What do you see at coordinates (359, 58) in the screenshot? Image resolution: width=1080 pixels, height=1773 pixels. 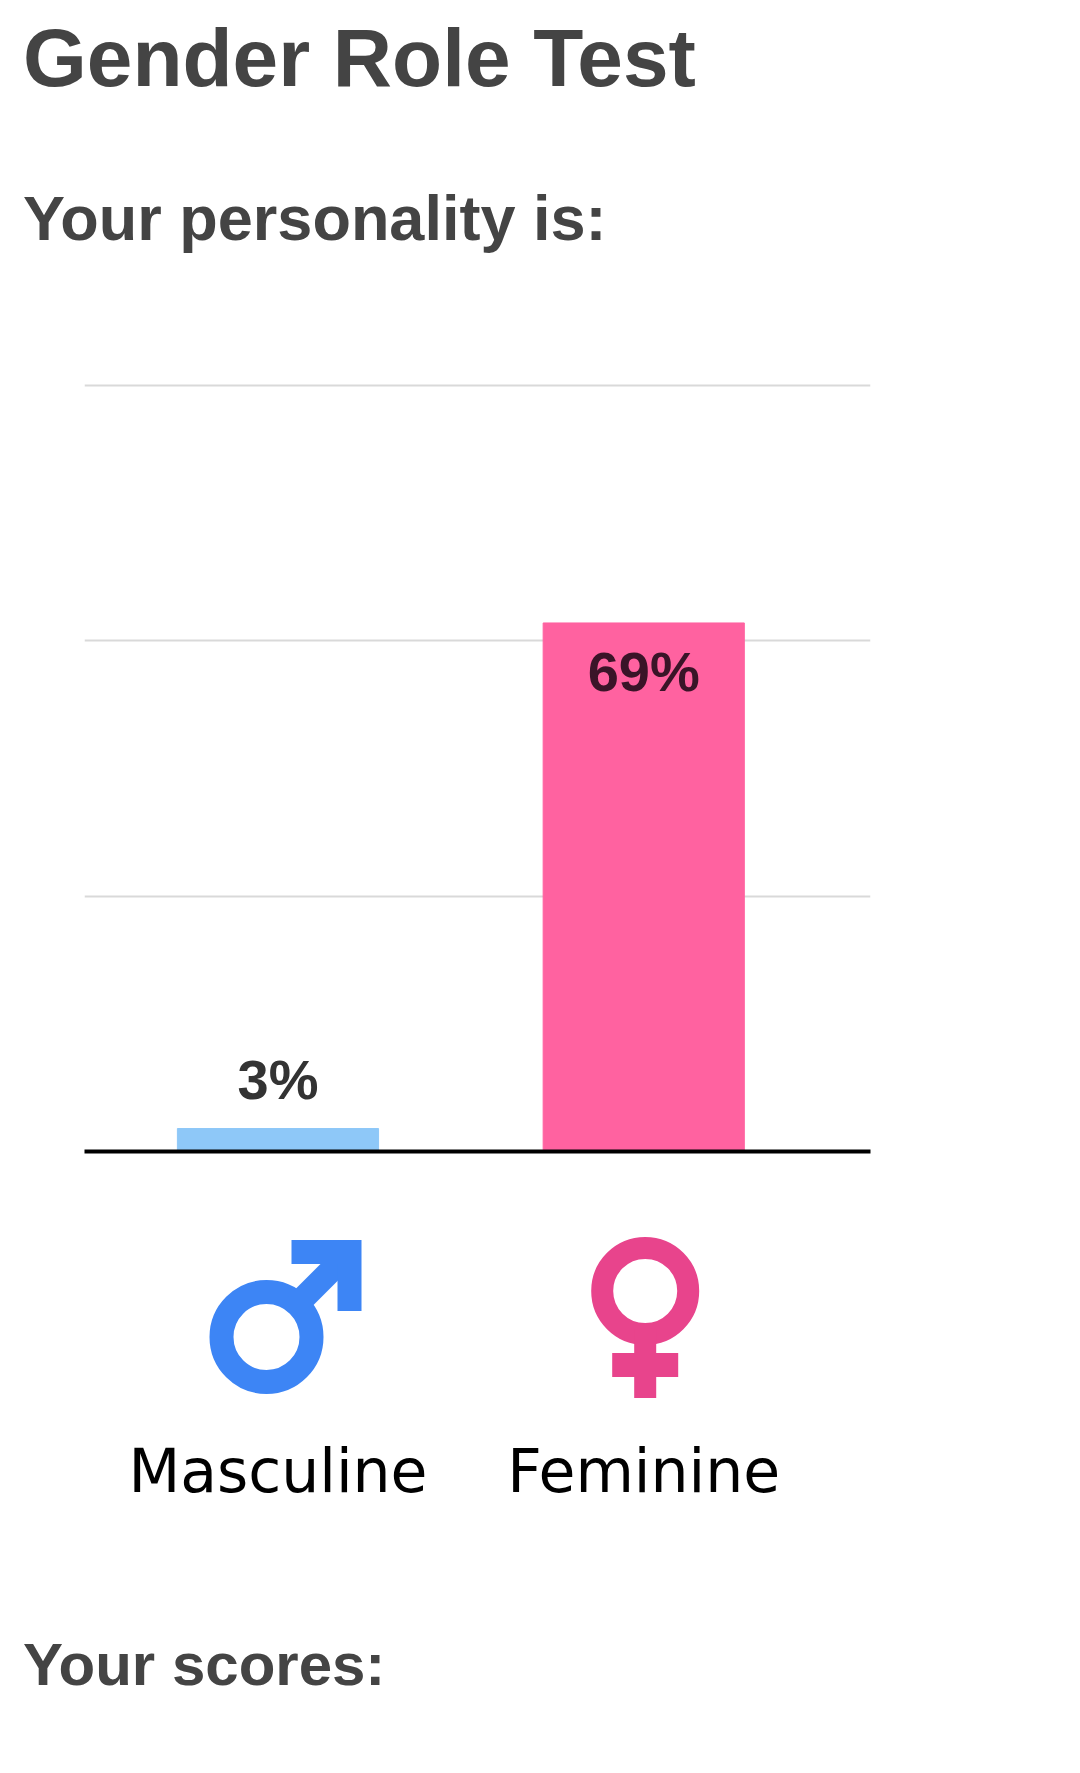 I see `chart-title: Gender Role Test` at bounding box center [359, 58].